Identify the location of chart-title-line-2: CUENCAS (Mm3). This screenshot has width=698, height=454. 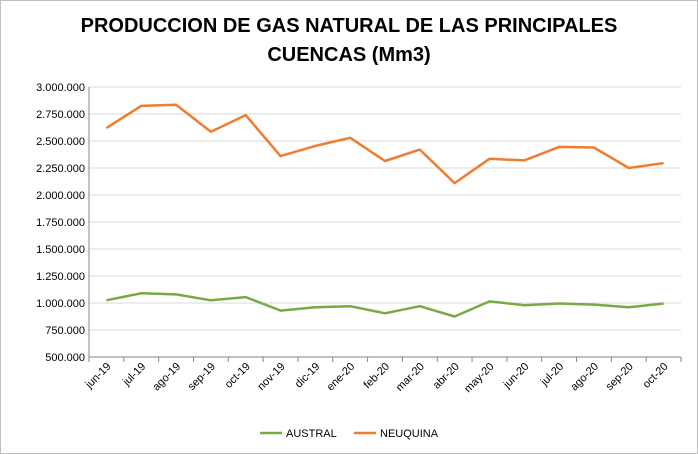
(349, 55).